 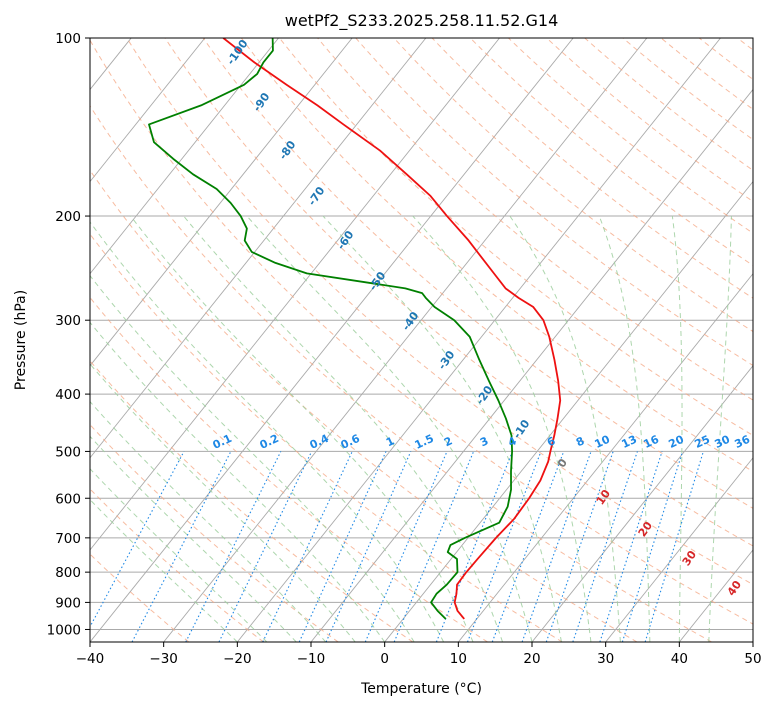 I want to click on x-axis-label: Temperature (°C), so click(x=421, y=689).